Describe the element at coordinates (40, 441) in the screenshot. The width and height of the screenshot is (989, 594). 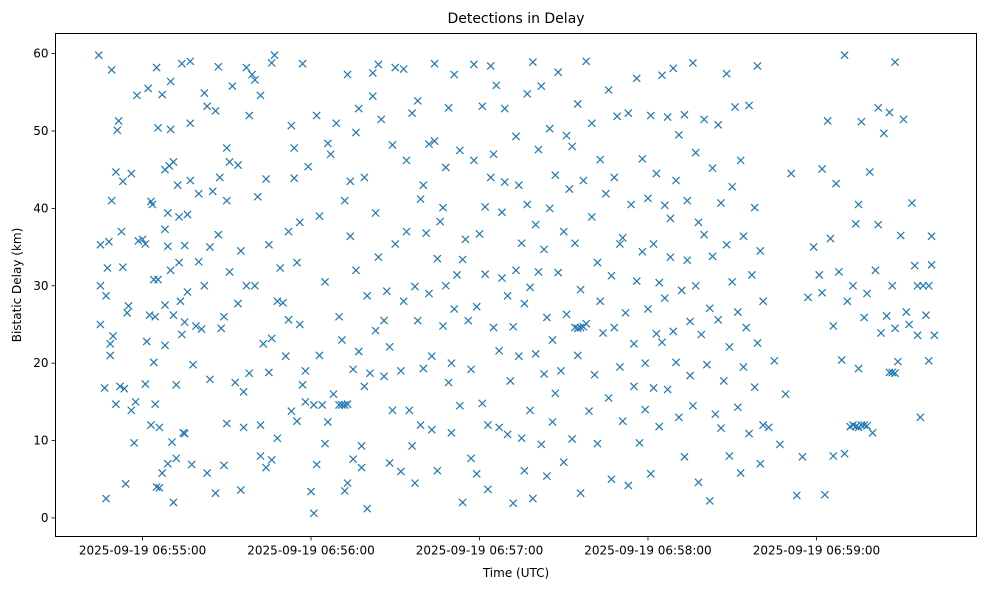
I see `y-tick-label: 10` at that location.